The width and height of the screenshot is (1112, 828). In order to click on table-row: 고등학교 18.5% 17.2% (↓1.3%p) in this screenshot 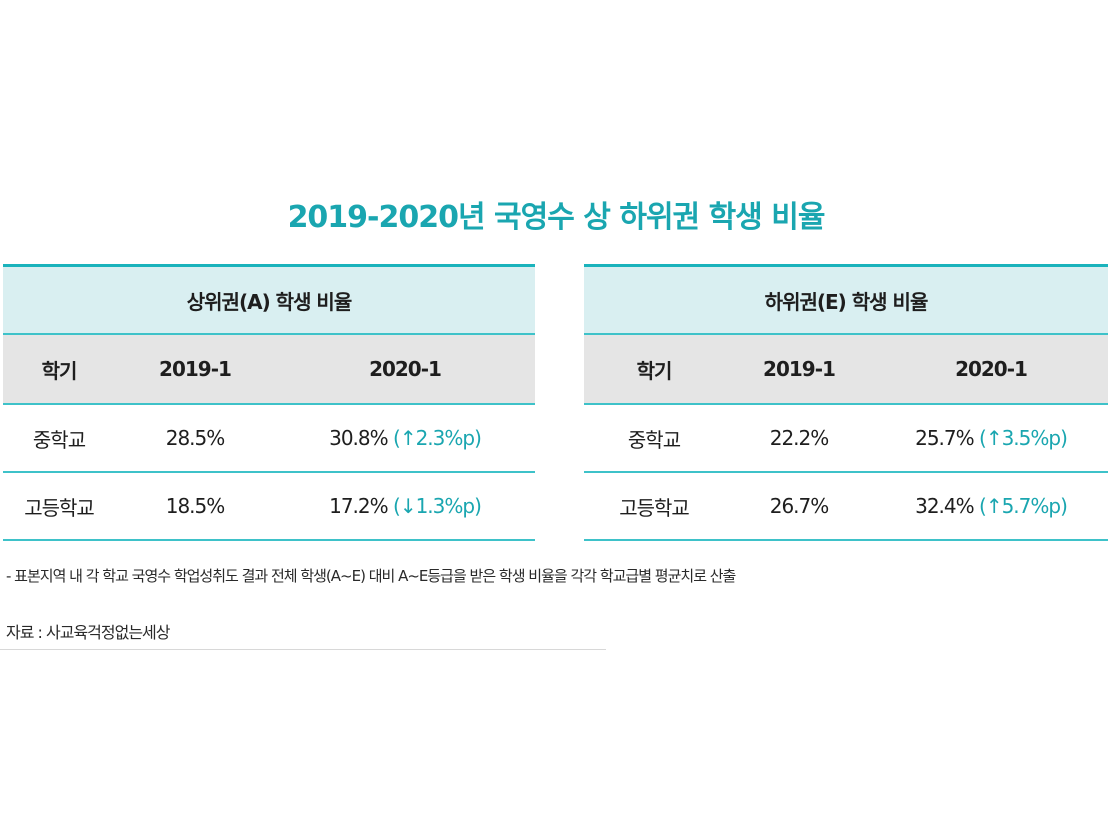, I will do `click(269, 506)`.